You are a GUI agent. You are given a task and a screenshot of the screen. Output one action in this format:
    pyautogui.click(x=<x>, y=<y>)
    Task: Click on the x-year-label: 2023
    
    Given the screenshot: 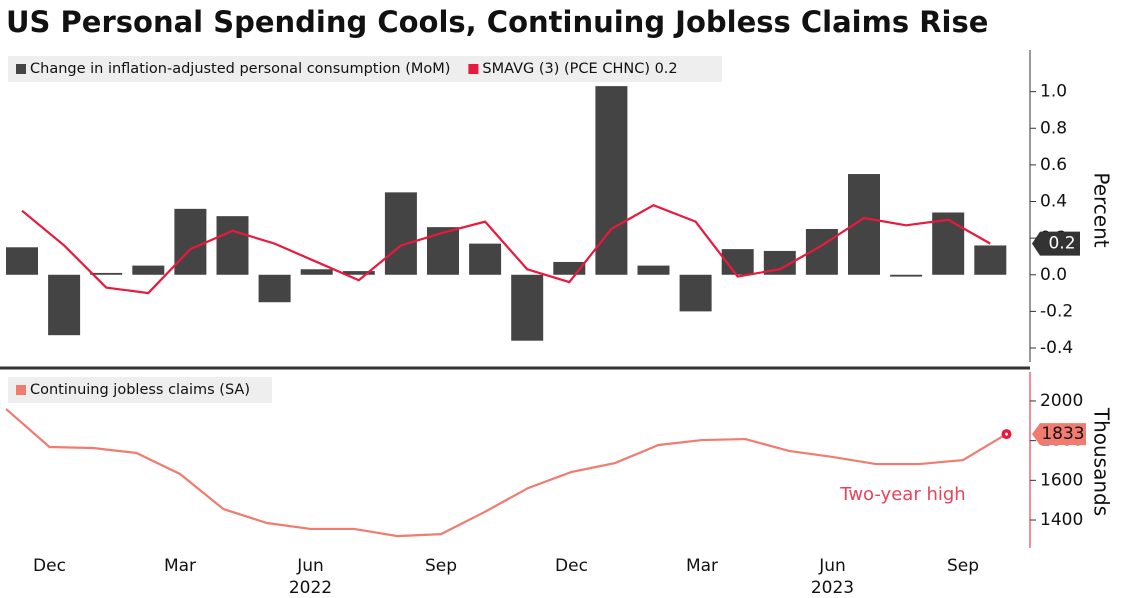 What is the action you would take?
    pyautogui.click(x=832, y=588)
    